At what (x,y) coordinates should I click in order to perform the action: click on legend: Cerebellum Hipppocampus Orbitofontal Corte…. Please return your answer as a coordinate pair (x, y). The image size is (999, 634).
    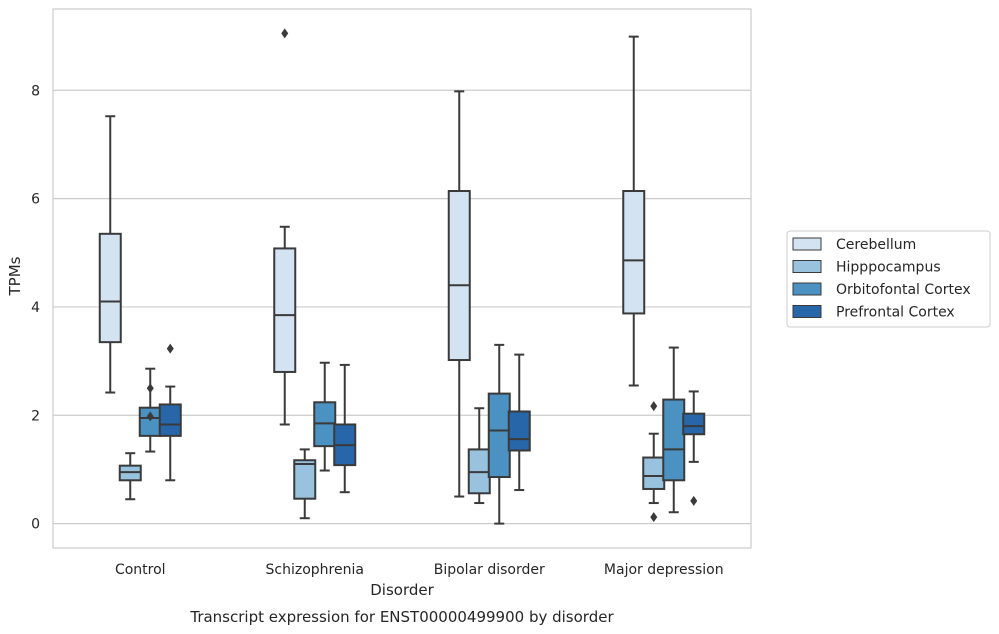
    Looking at the image, I should click on (888, 279).